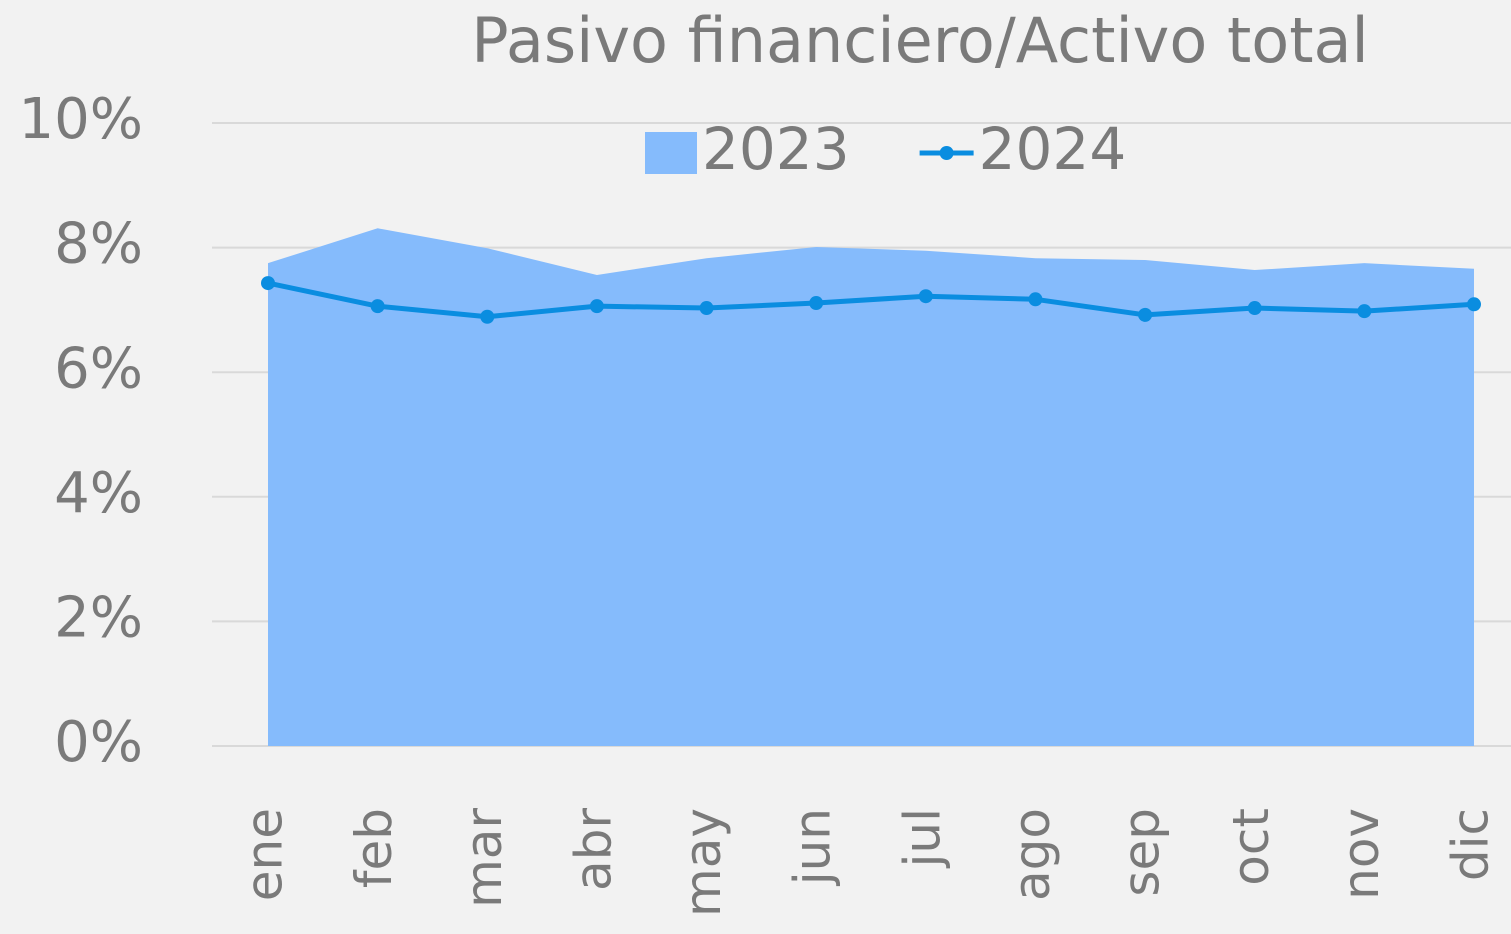 Image resolution: width=1511 pixels, height=934 pixels. Describe the element at coordinates (776, 149) in the screenshot. I see `legend-label: 2023` at that location.